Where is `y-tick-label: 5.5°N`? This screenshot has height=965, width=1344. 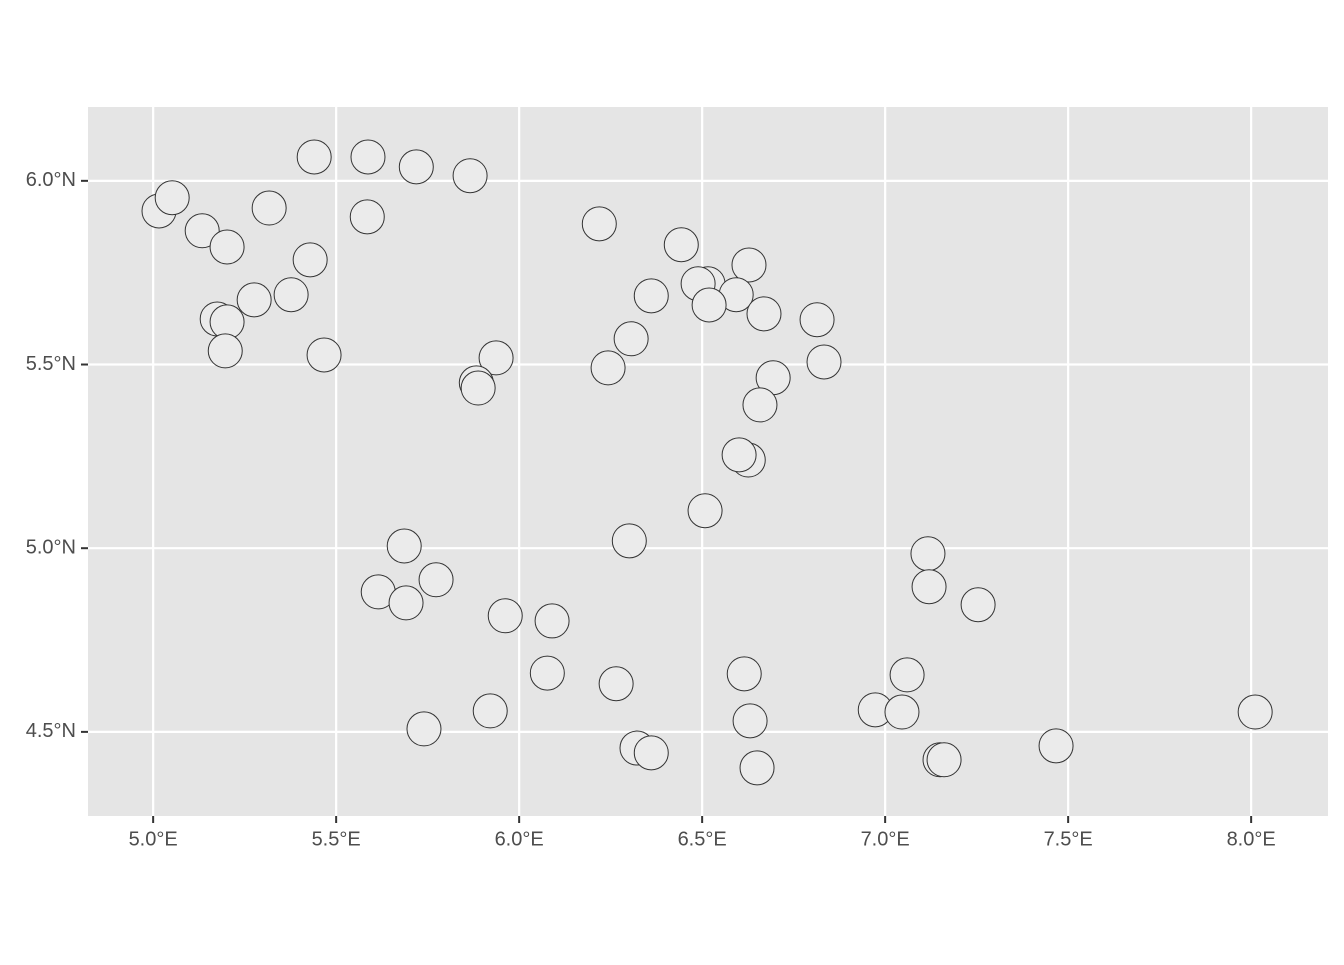 y-tick-label: 5.5°N is located at coordinates (51, 364).